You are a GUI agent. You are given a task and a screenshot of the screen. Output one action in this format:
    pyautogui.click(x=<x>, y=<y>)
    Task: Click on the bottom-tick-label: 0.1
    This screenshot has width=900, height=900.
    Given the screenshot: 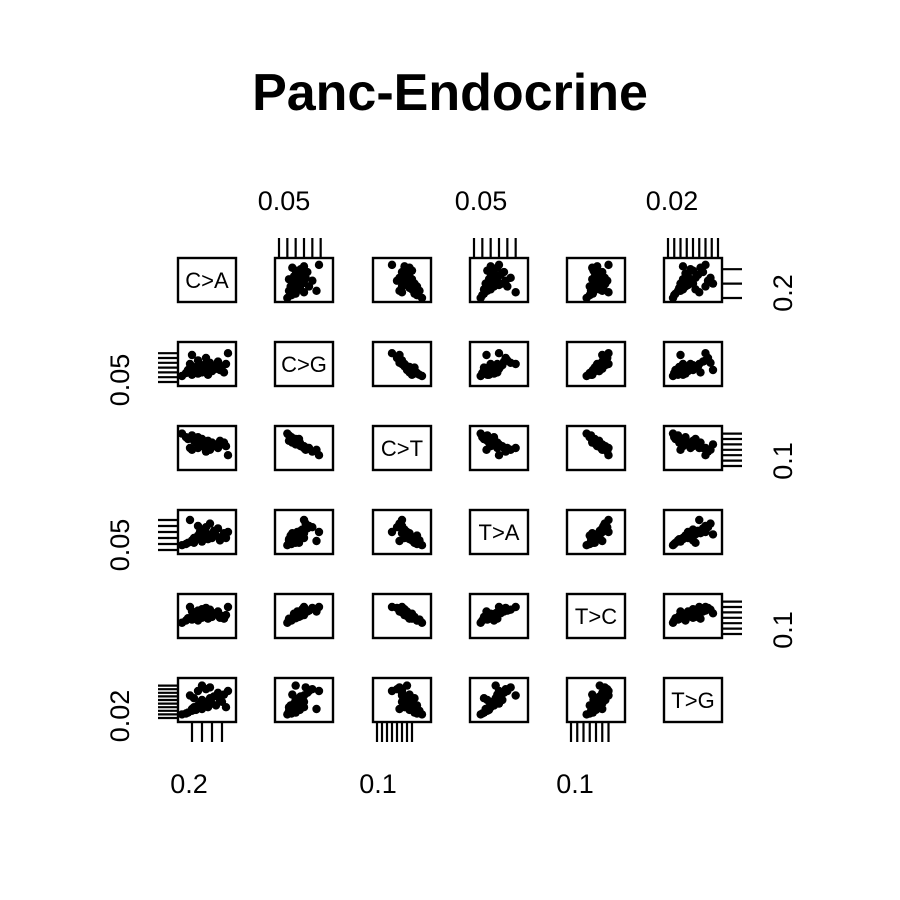 What is the action you would take?
    pyautogui.click(x=575, y=784)
    